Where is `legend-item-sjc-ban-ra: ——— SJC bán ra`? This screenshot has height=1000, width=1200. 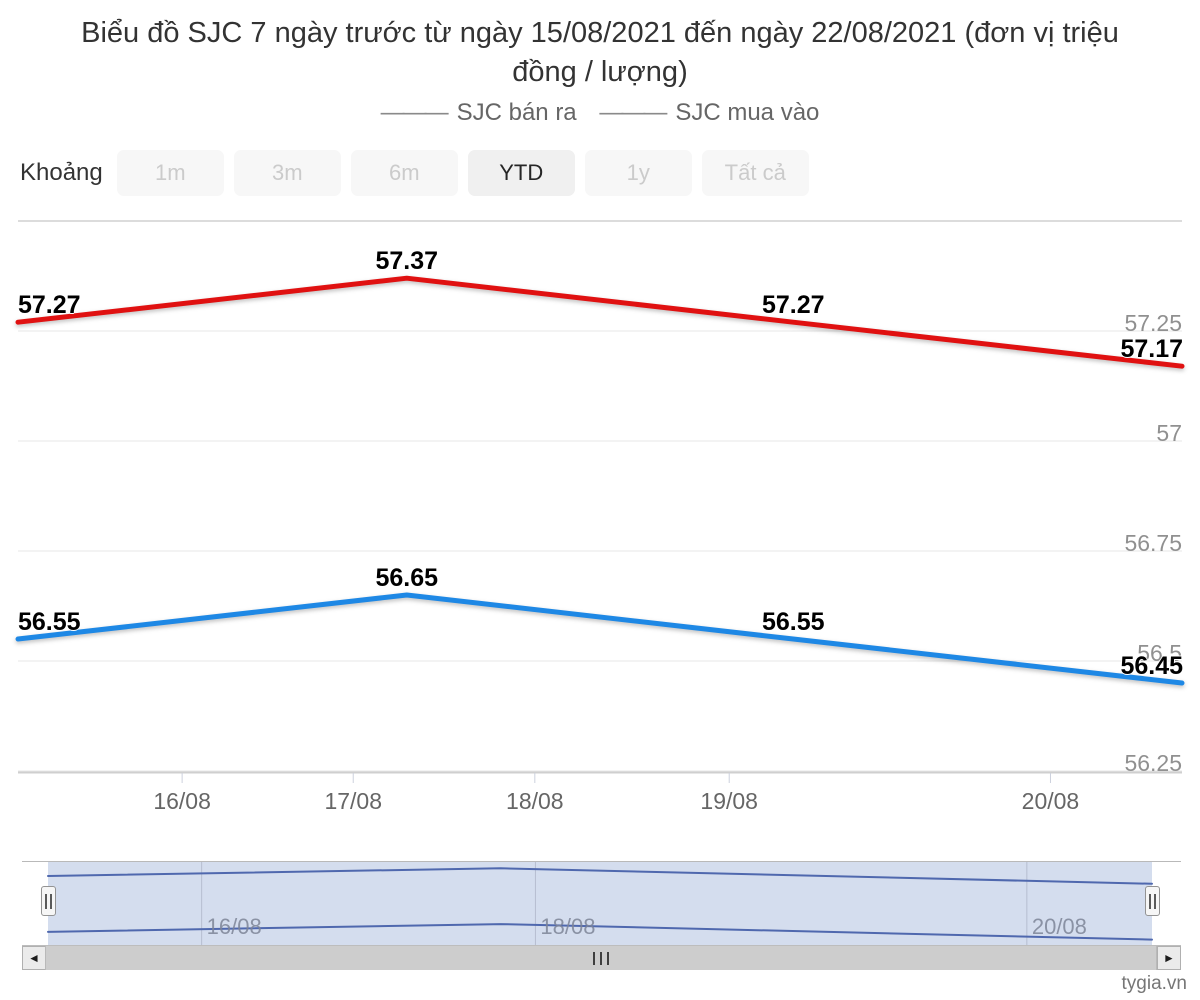 legend-item-sjc-ban-ra: ——— SJC bán ra is located at coordinates (479, 112).